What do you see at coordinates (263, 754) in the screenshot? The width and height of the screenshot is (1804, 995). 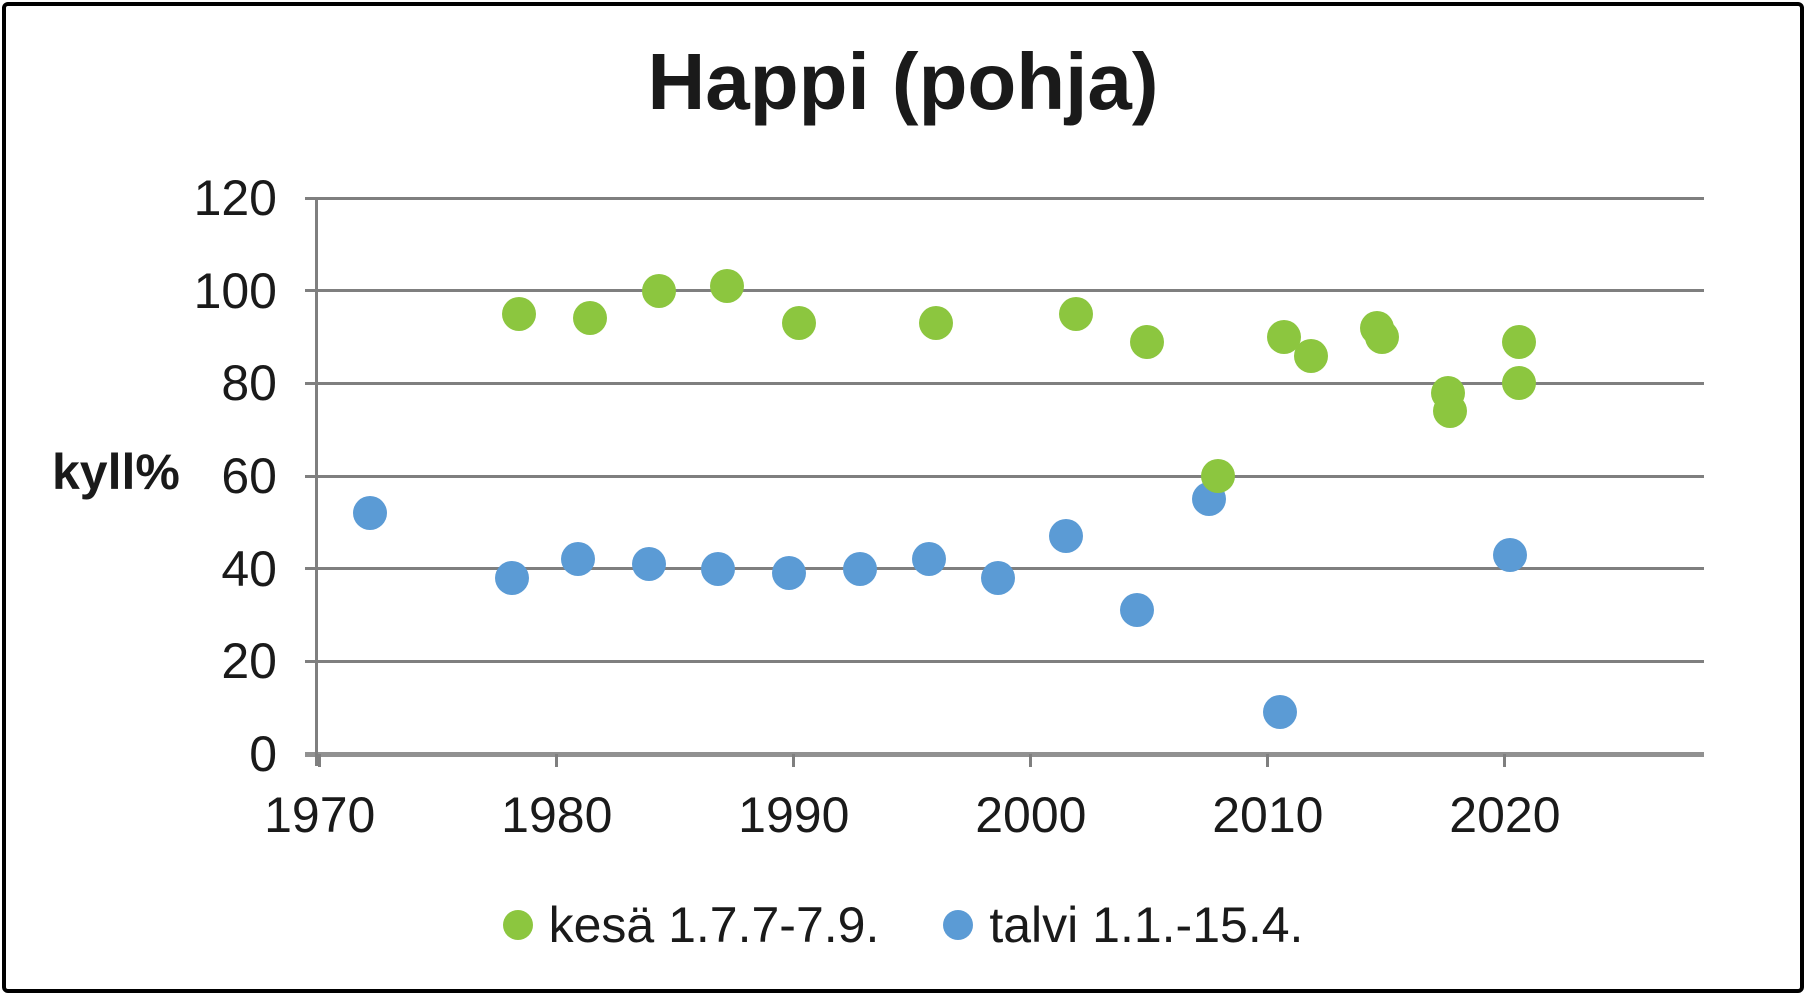 I see `y-tick-label: 0` at bounding box center [263, 754].